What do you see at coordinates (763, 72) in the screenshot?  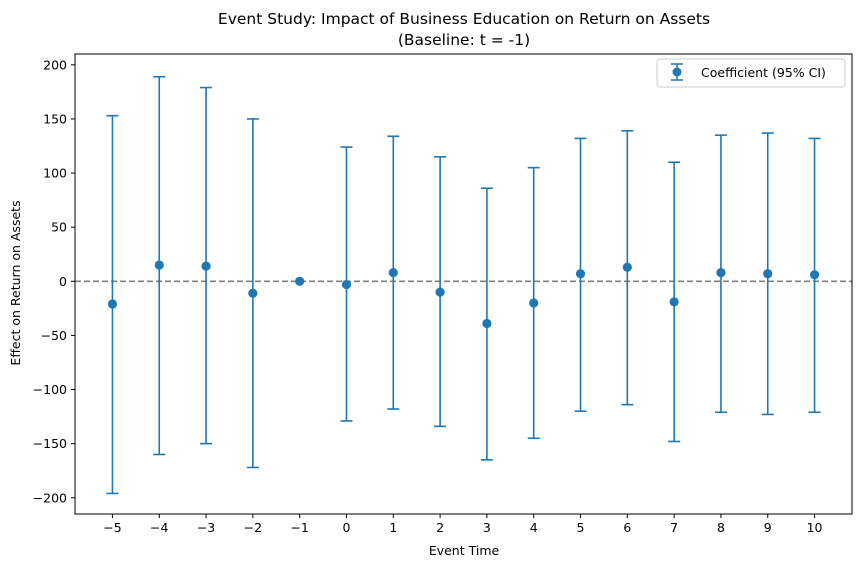 I see `legend-label: Coefficient (95% CI)` at bounding box center [763, 72].